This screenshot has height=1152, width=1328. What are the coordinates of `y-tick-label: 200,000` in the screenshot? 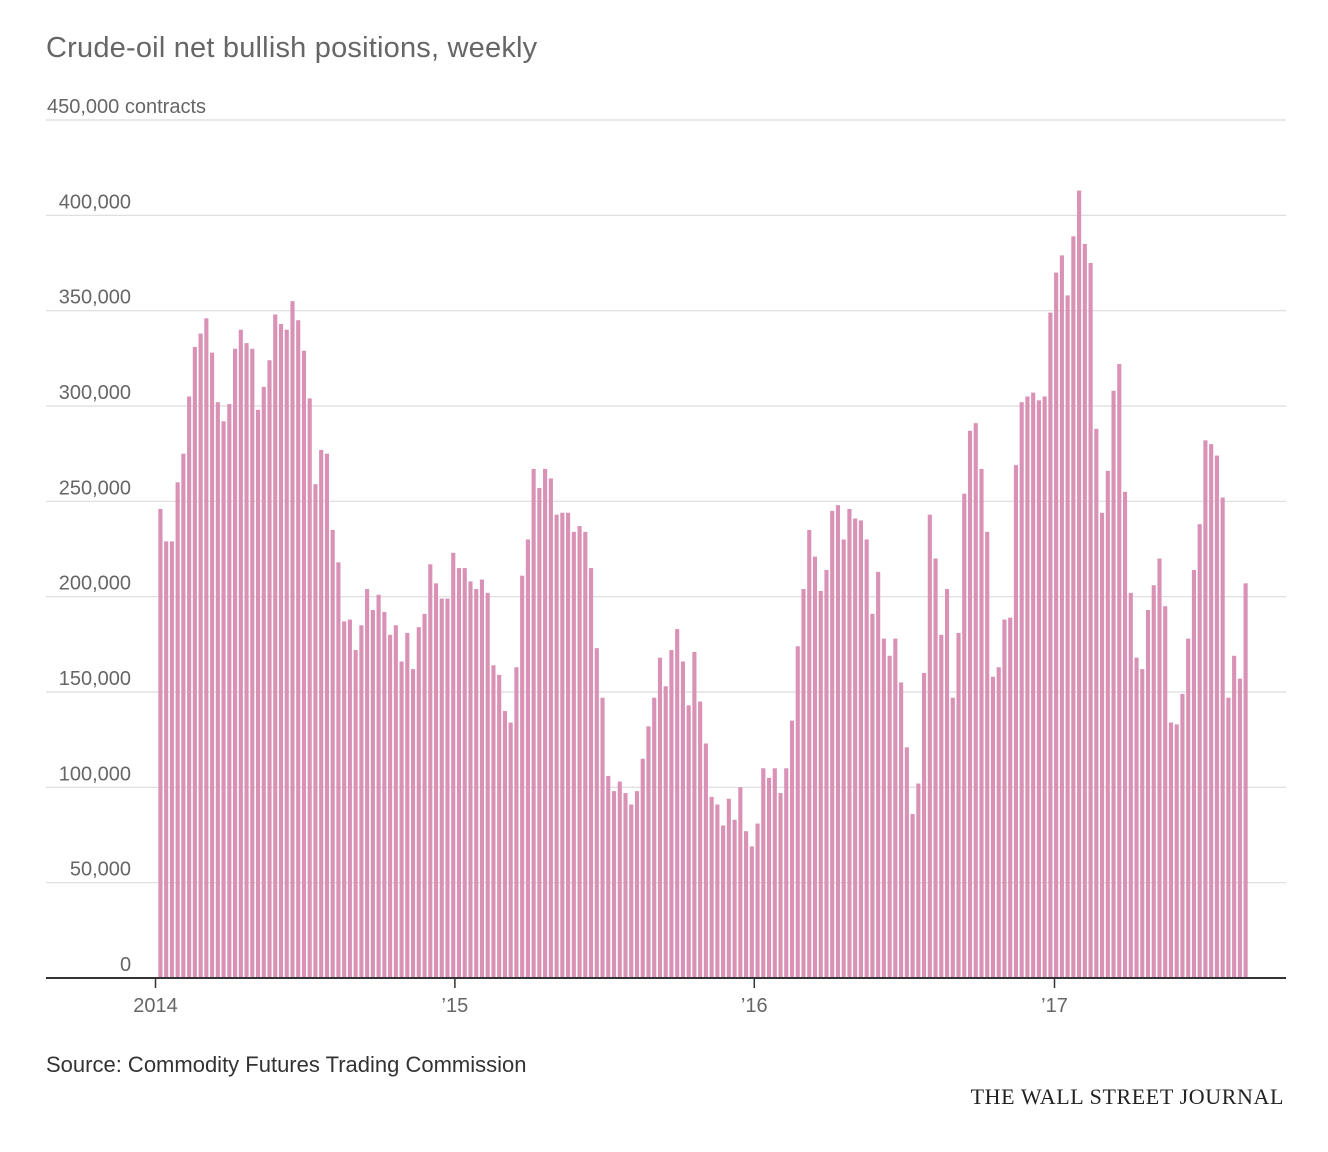 It's located at (95, 584).